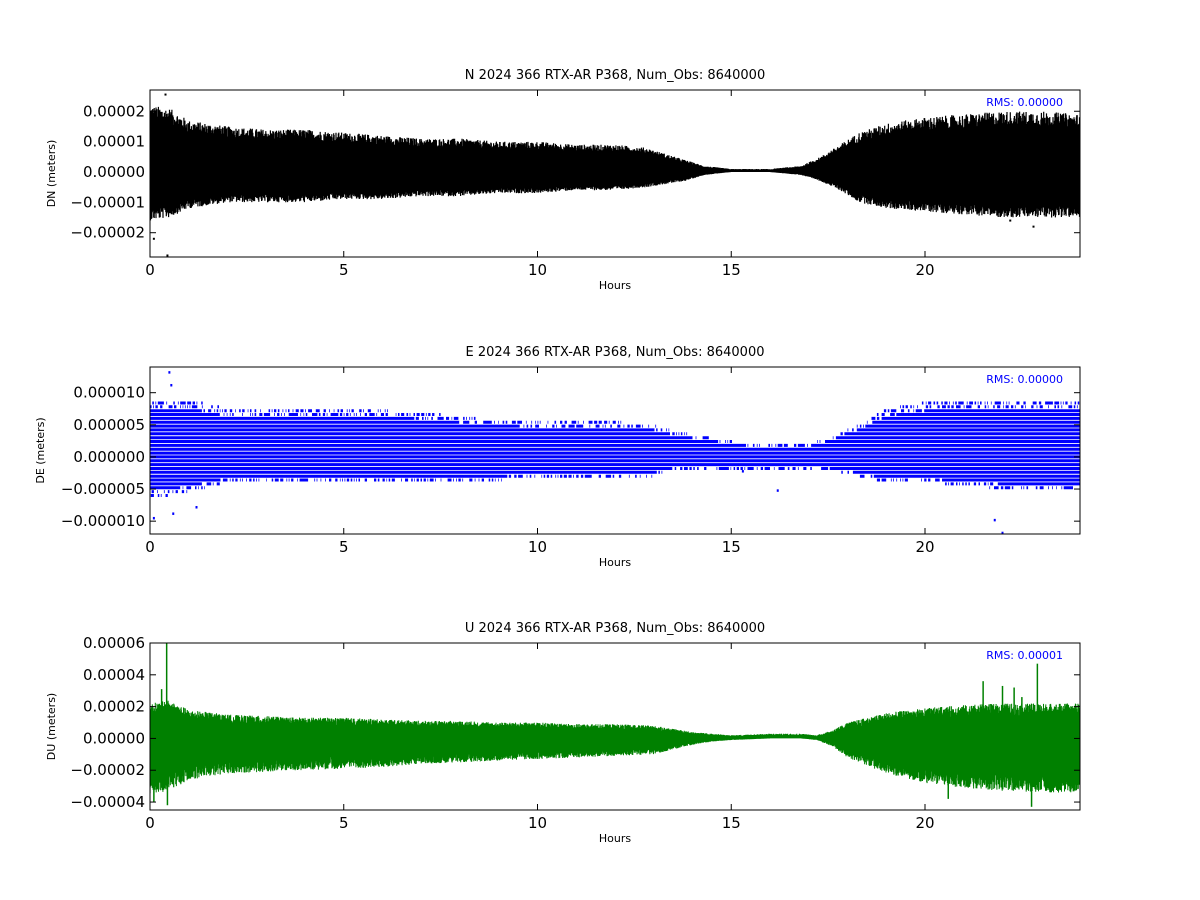 The width and height of the screenshot is (1200, 900). Describe the element at coordinates (1024, 379) in the screenshot. I see `rms-annotation-east: RMS: 0.00000` at that location.